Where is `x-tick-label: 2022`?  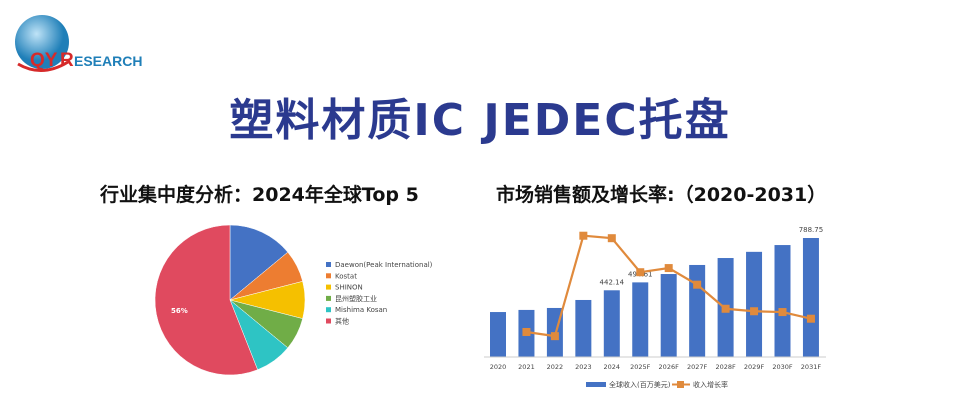
x-tick-label: 2022 is located at coordinates (555, 367).